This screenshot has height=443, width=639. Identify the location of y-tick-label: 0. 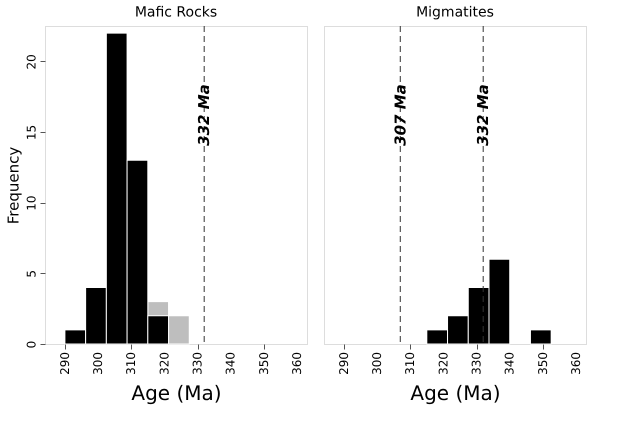
(31, 344).